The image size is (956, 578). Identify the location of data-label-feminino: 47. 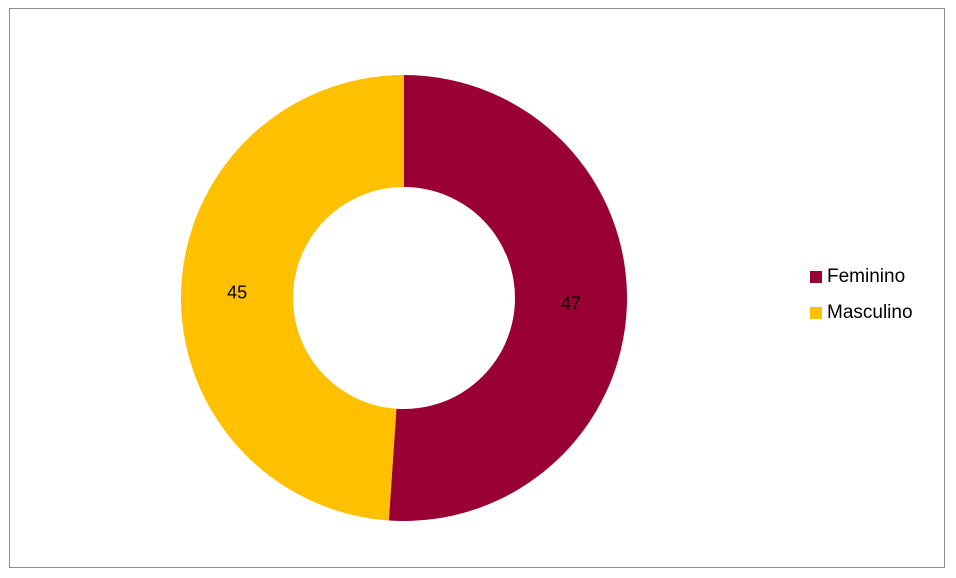
(571, 304).